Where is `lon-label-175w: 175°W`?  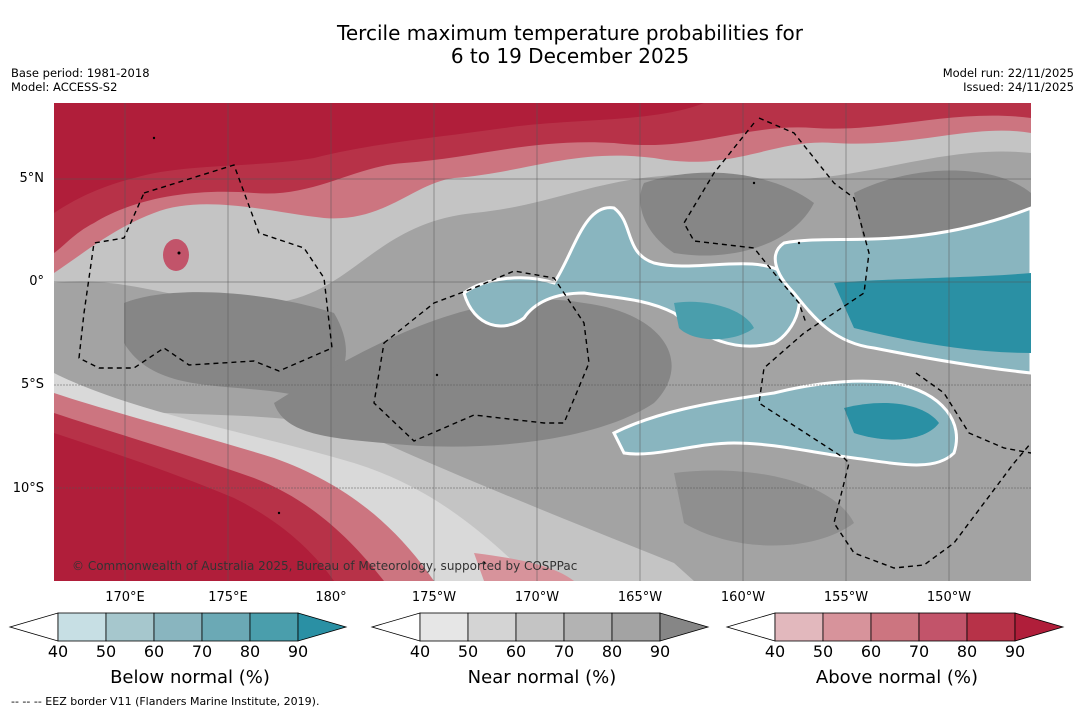
lon-label-175w: 175°W is located at coordinates (434, 597).